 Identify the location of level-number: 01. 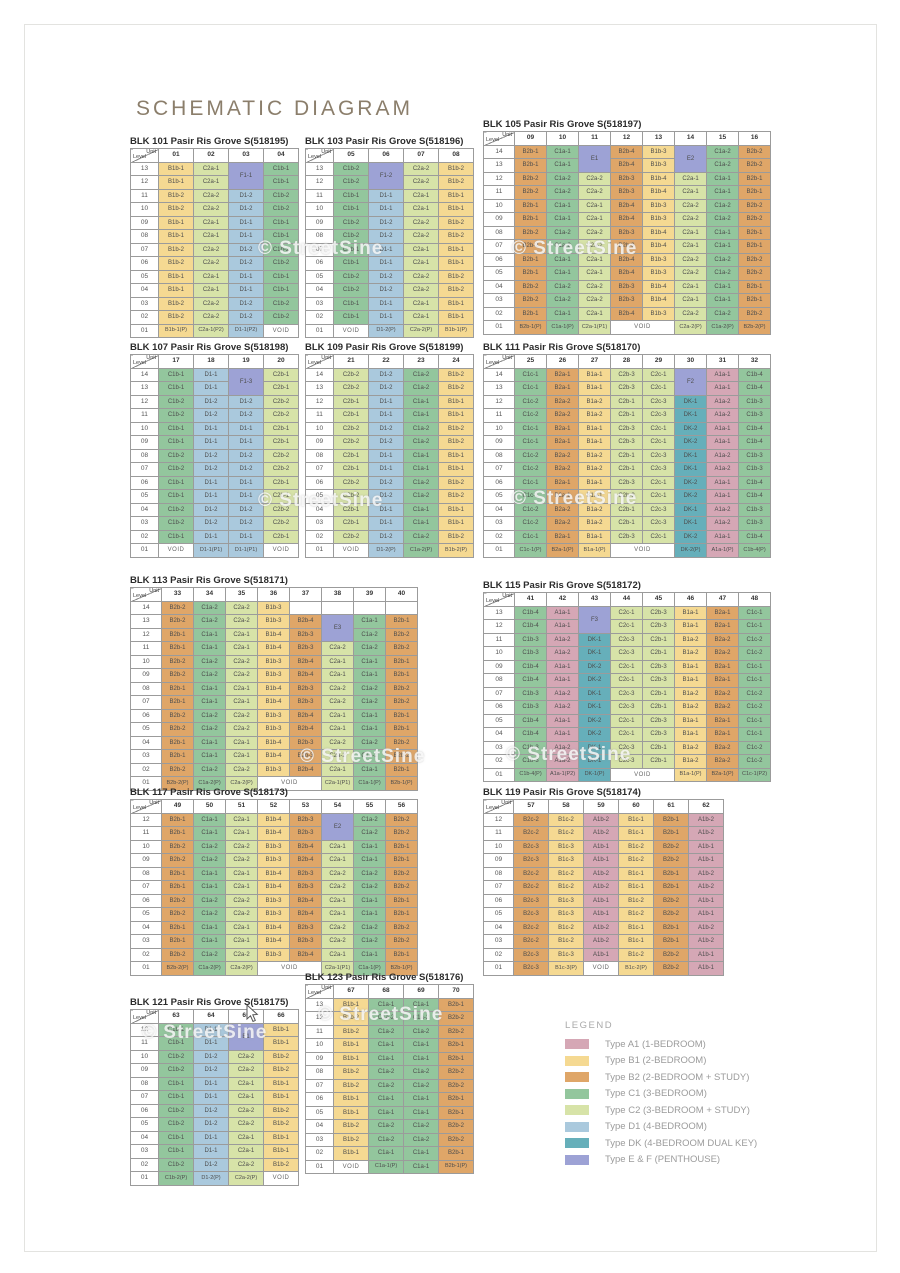
(146, 783).